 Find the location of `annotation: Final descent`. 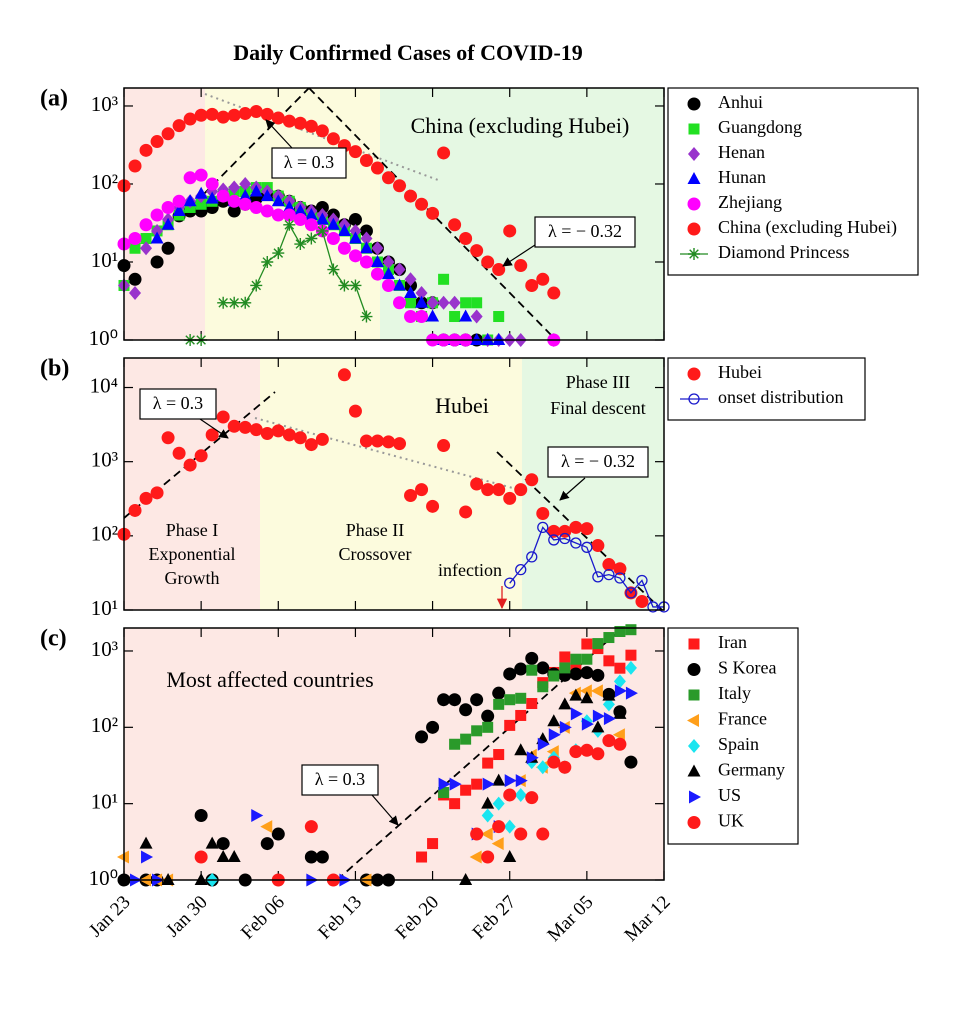

annotation: Final descent is located at coordinates (597, 408).